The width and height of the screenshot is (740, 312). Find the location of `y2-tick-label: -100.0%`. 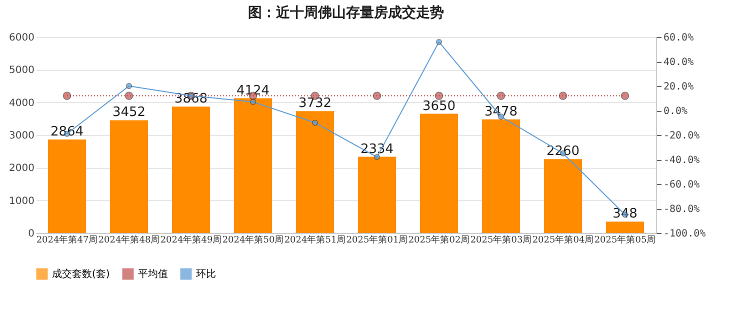

y2-tick-label: -100.0% is located at coordinates (685, 234).